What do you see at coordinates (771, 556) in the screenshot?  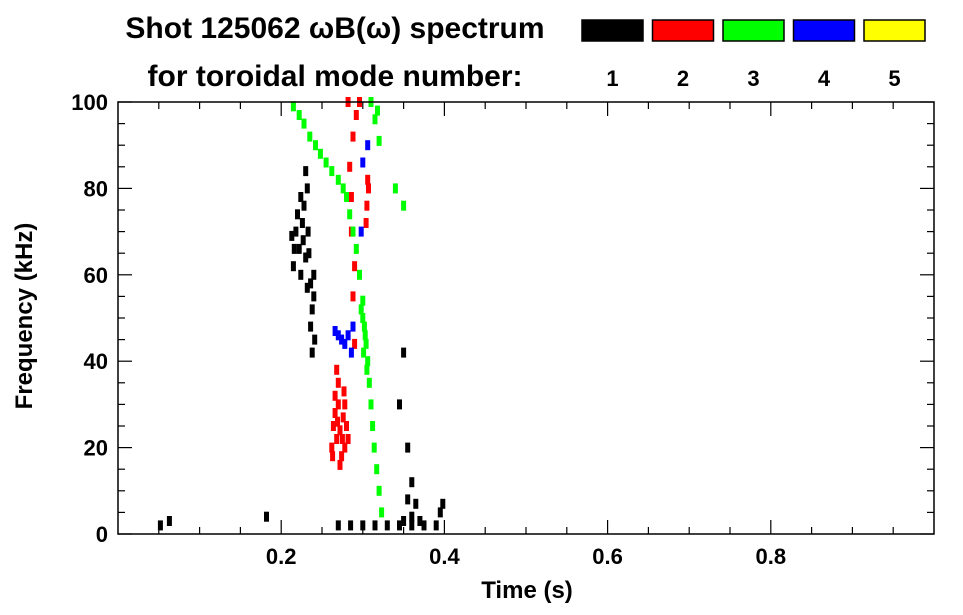 I see `x-tick-label: 0.8` at bounding box center [771, 556].